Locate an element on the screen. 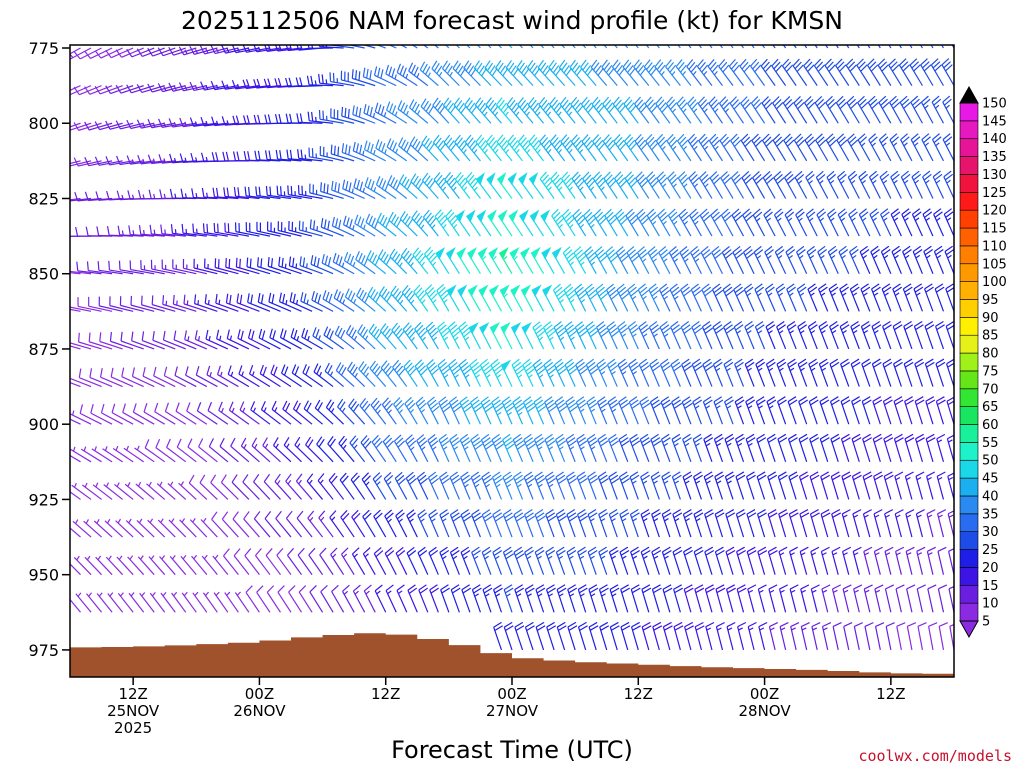  x-tick-label: 00Z is located at coordinates (764, 694).